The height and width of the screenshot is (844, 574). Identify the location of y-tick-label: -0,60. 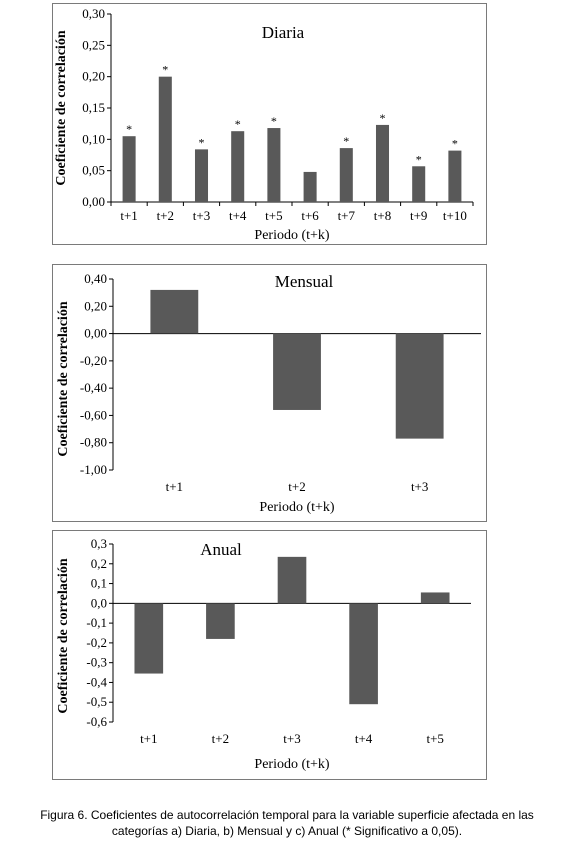
(93, 414).